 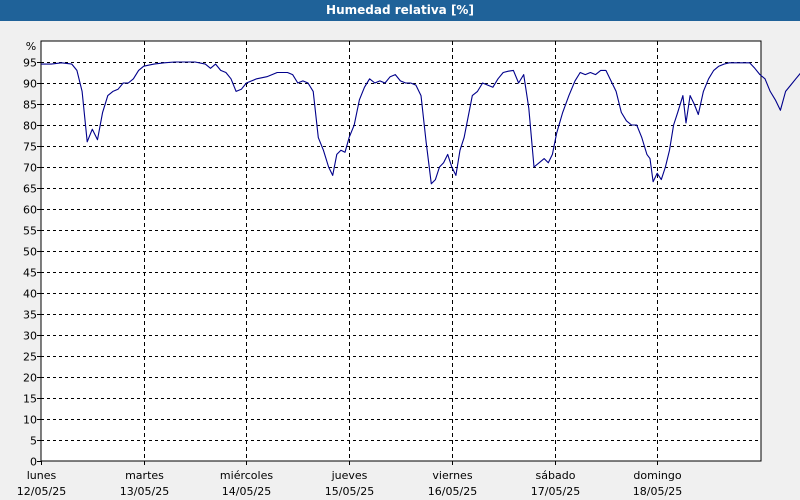 I want to click on x-tick-date: 14/05/25, so click(x=246, y=491).